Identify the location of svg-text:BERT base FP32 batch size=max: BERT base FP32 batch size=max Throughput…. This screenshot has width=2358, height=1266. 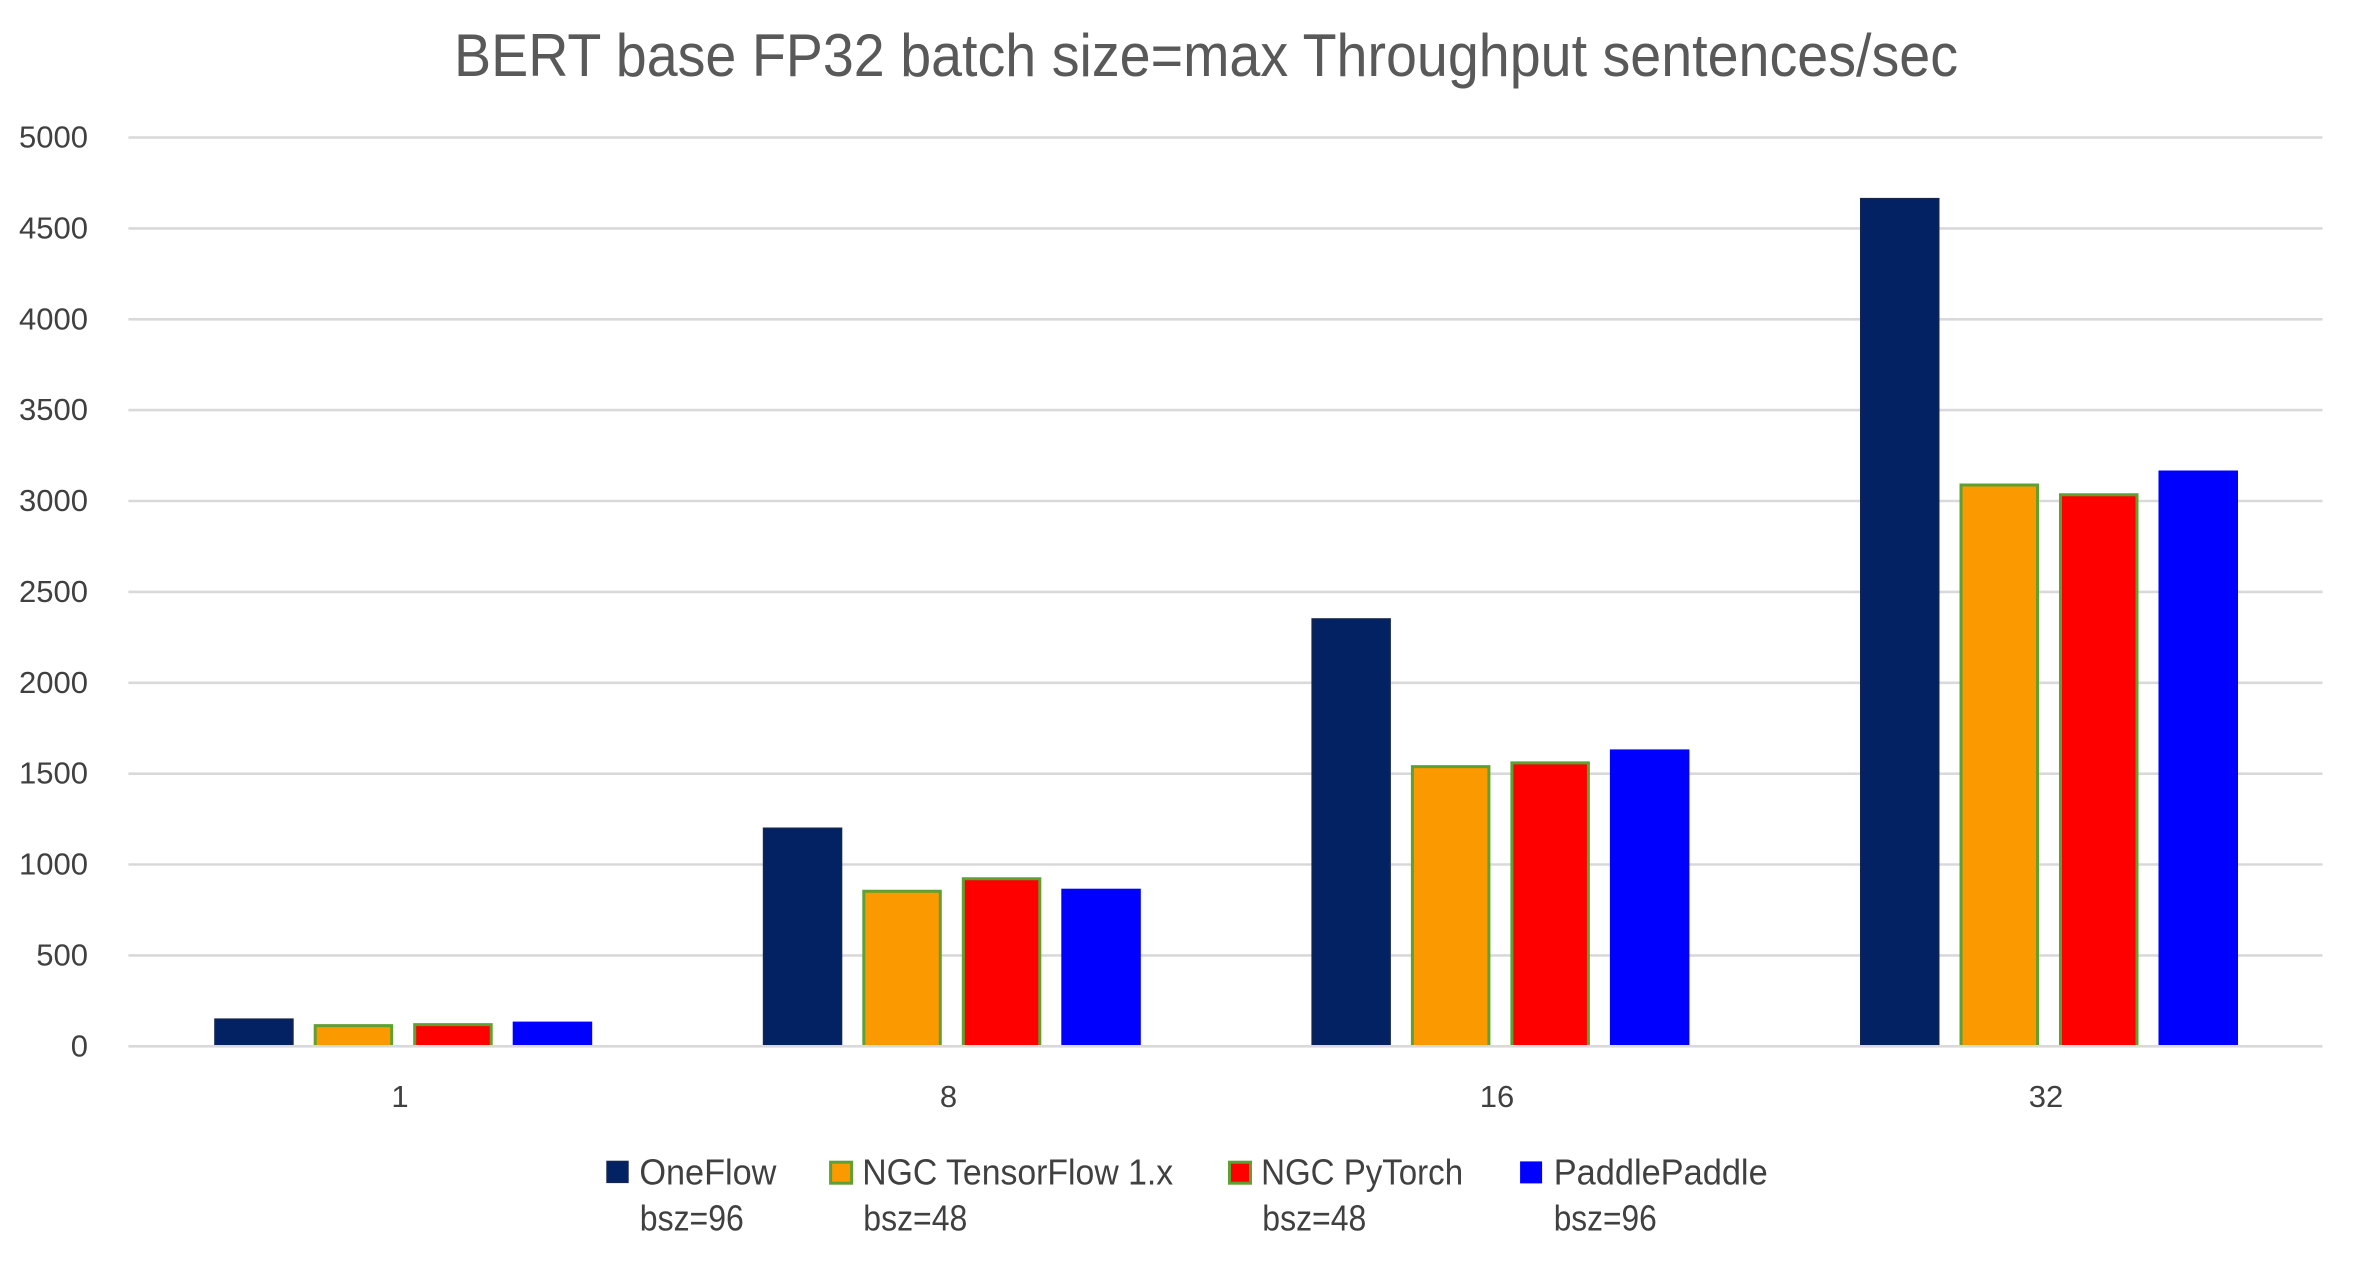
(1206, 55).